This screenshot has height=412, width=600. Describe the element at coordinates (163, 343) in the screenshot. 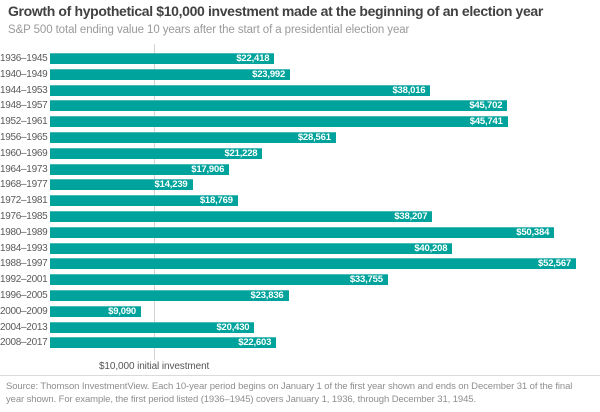

I see `bar: $22,603` at that location.